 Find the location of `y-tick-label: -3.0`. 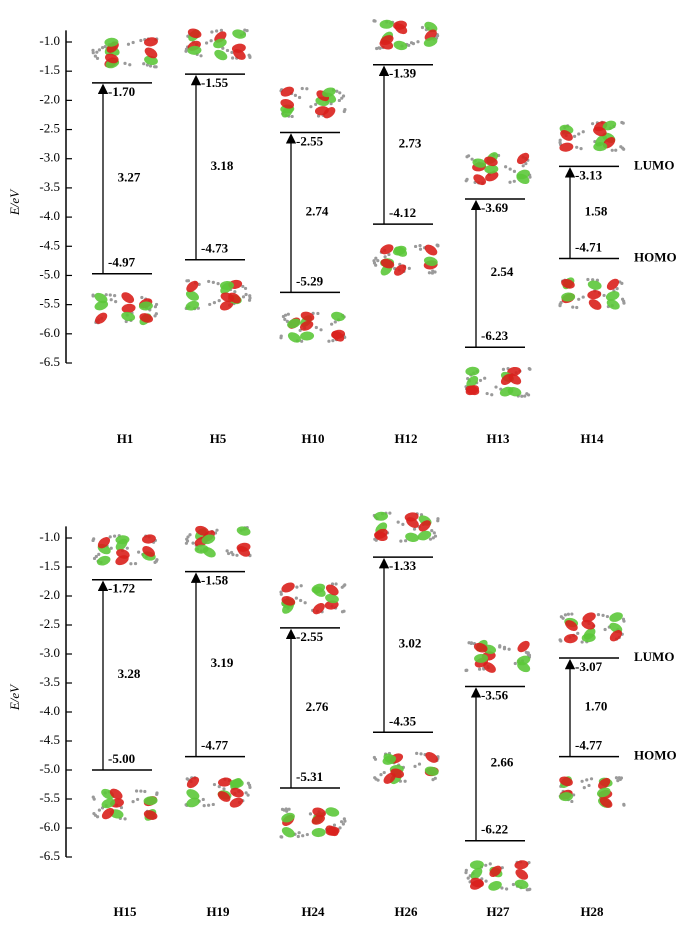

y-tick-label: -3.0 is located at coordinates (49, 157).